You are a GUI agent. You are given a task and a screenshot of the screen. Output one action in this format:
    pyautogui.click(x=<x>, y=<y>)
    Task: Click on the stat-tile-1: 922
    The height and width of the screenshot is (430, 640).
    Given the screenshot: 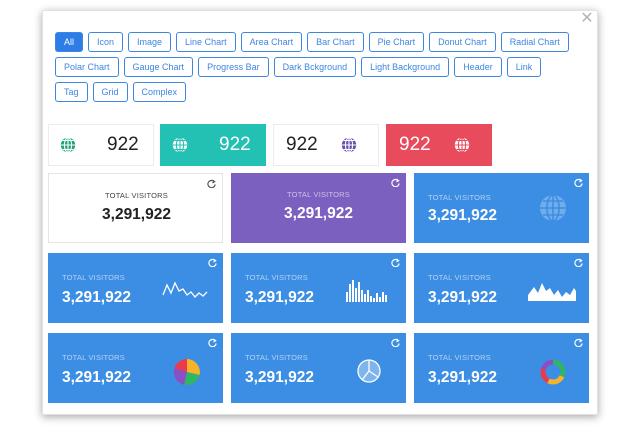 What is the action you would take?
    pyautogui.click(x=101, y=145)
    